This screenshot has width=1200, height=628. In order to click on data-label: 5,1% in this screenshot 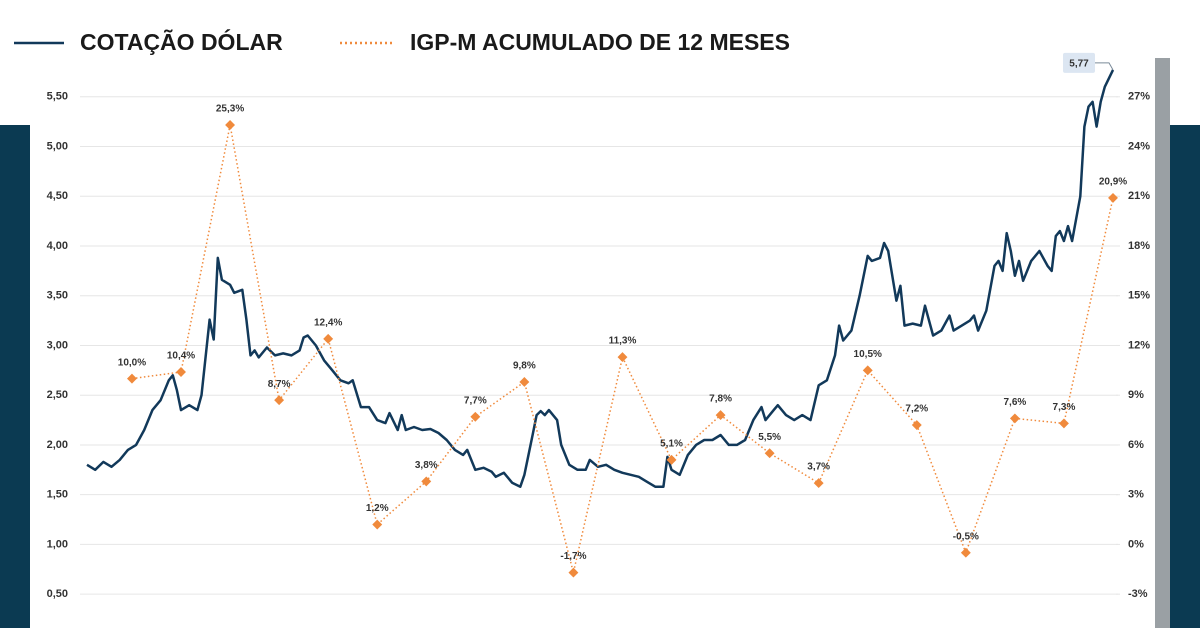, I will do `click(671, 444)`.